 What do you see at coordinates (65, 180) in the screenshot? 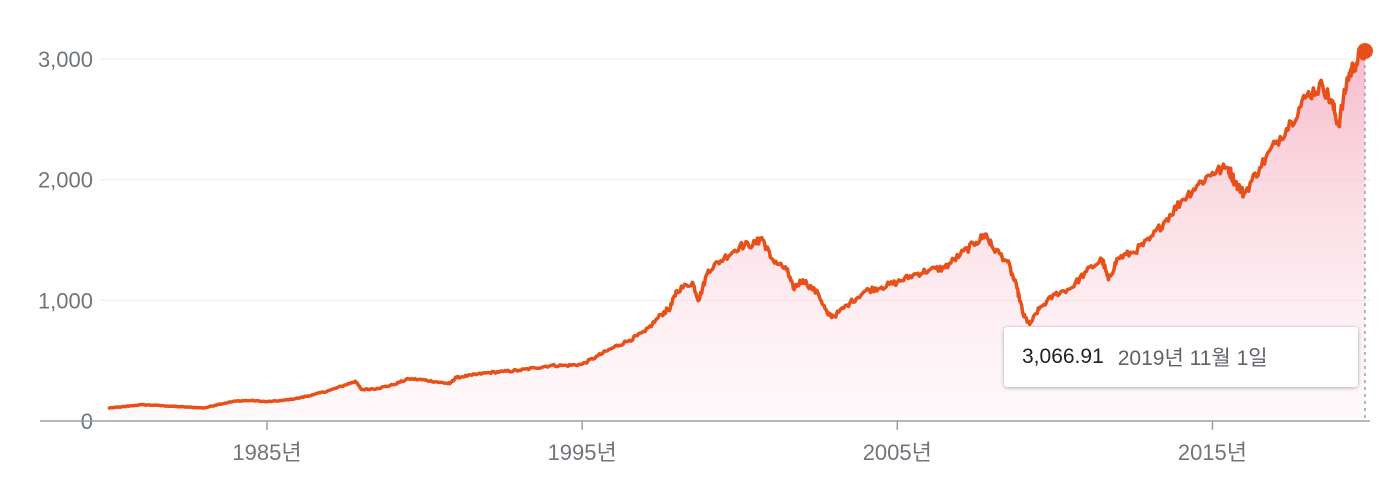
I see `y-tick-label: 2,000` at bounding box center [65, 180].